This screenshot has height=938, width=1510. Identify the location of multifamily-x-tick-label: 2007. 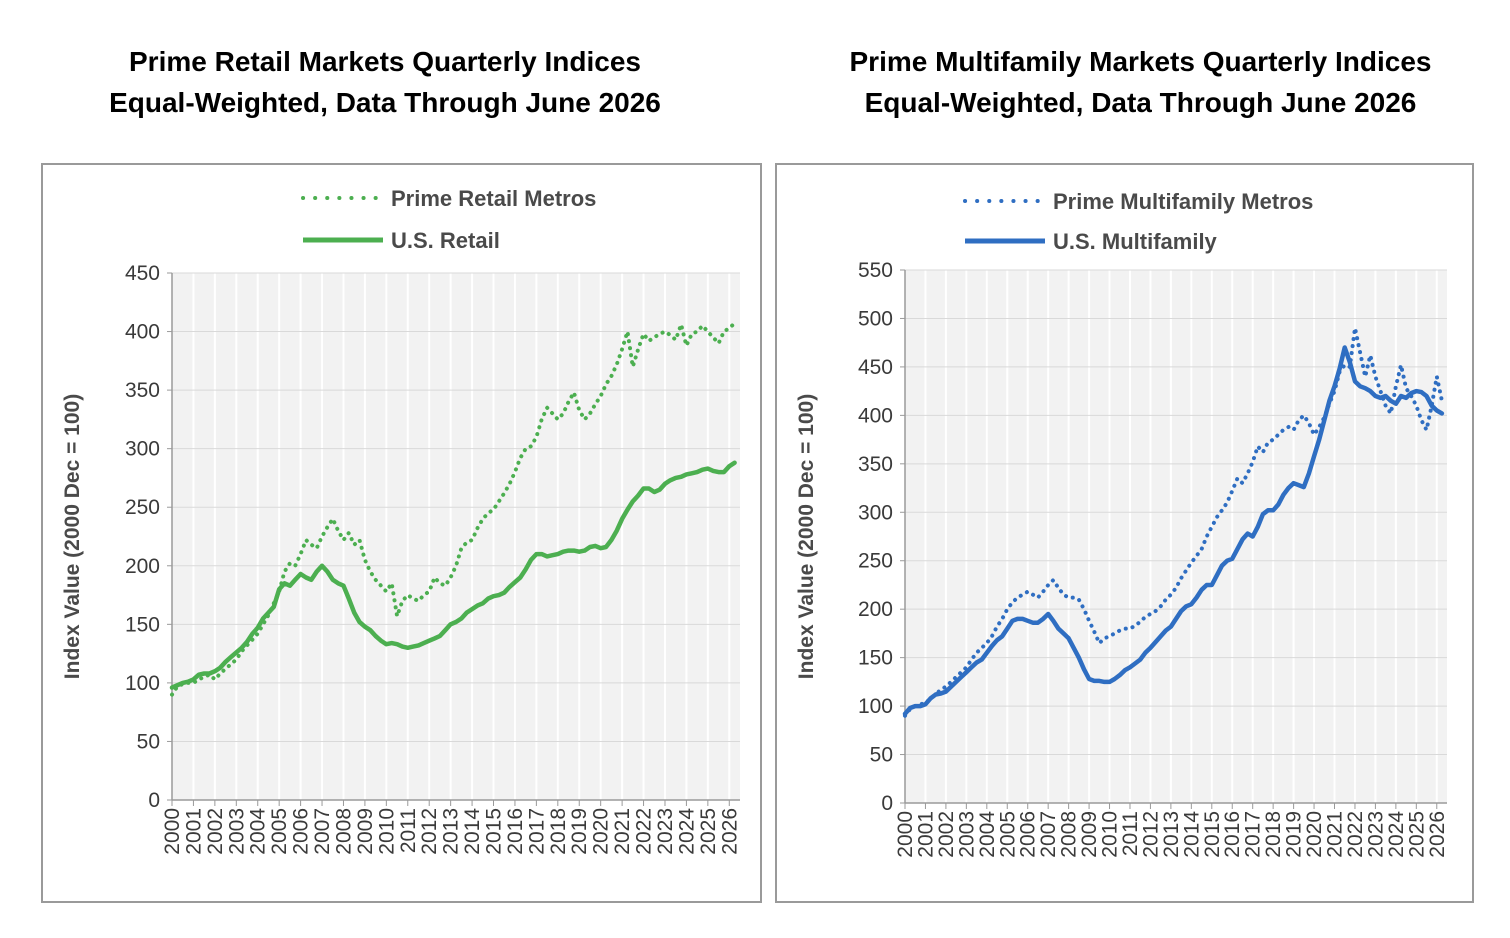
(1048, 834).